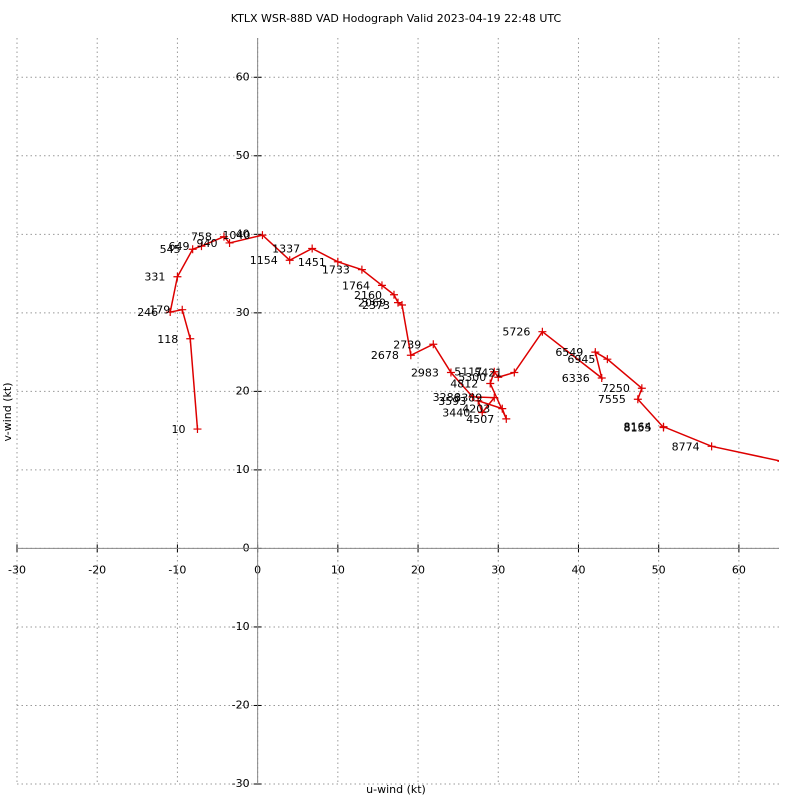 The height and width of the screenshot is (800, 800). I want to click on y-tick-label: -10, so click(241, 626).